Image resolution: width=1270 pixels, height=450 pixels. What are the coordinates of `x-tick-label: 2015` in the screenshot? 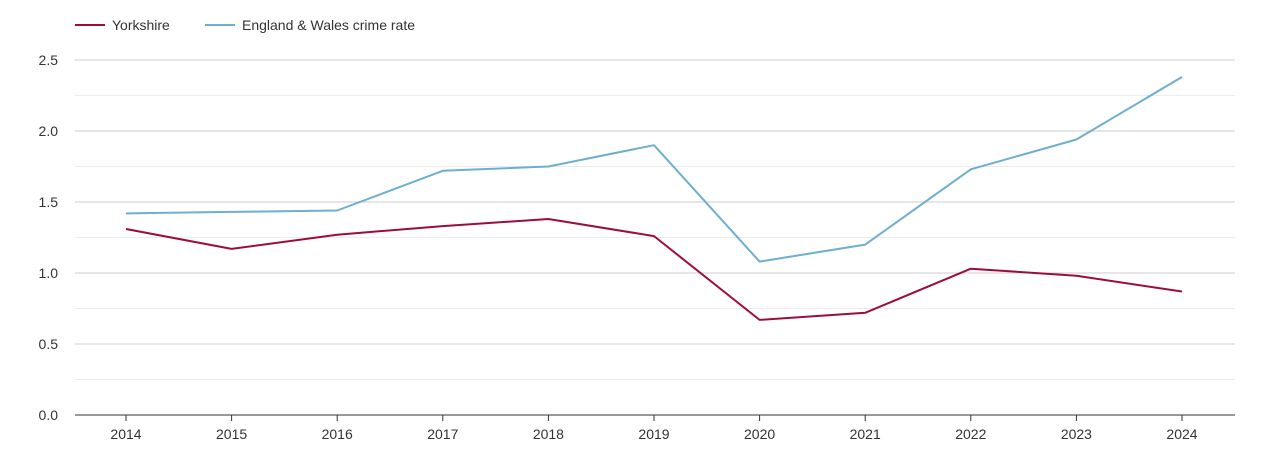 It's located at (231, 434).